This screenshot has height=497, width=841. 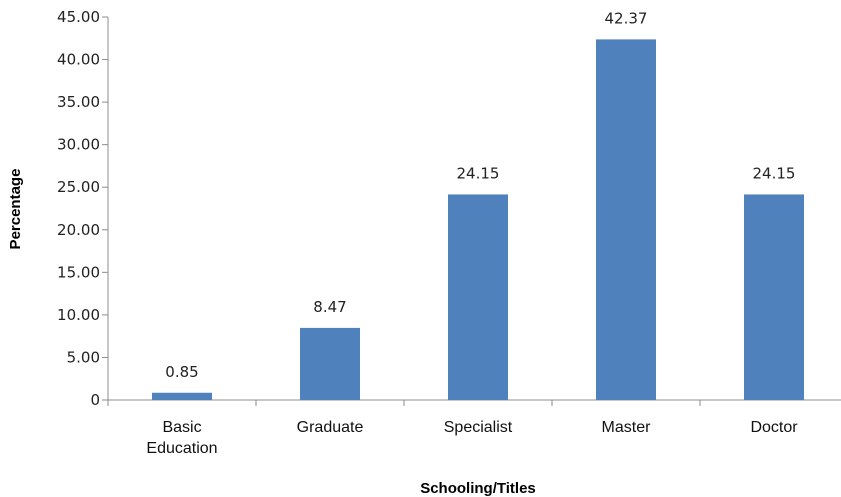 What do you see at coordinates (78, 102) in the screenshot?
I see `y-tick-label: 35.00` at bounding box center [78, 102].